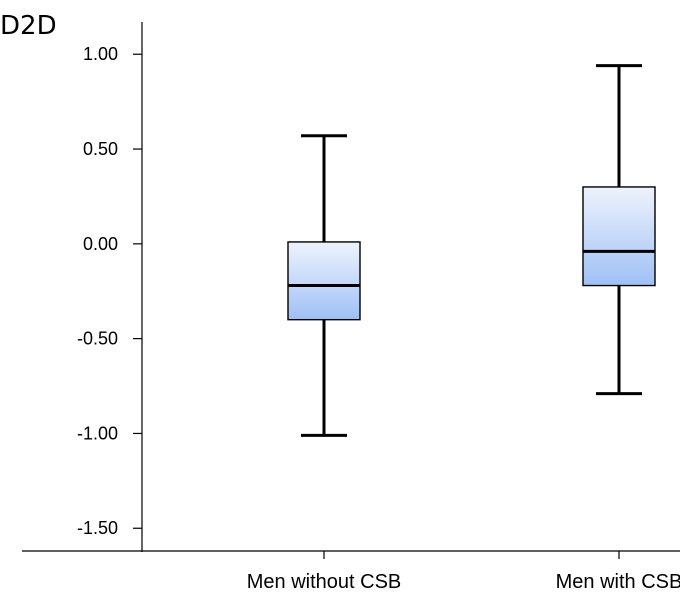 Image resolution: width=680 pixels, height=597 pixels. Describe the element at coordinates (109, 291) in the screenshot. I see `y-axis-ticks: 1.00 0.50 0.00 -0.50 -1.00 -1.50` at that location.